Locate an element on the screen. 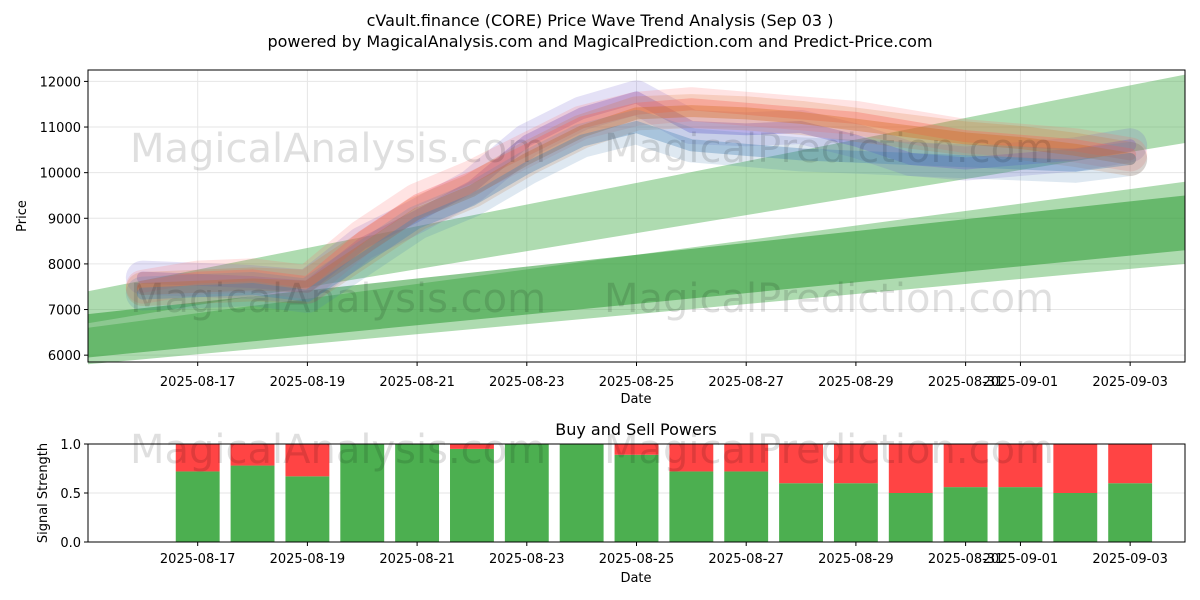 This screenshot has height=600, width=1200. price-xtick-label: 2025-08-19 is located at coordinates (308, 382).